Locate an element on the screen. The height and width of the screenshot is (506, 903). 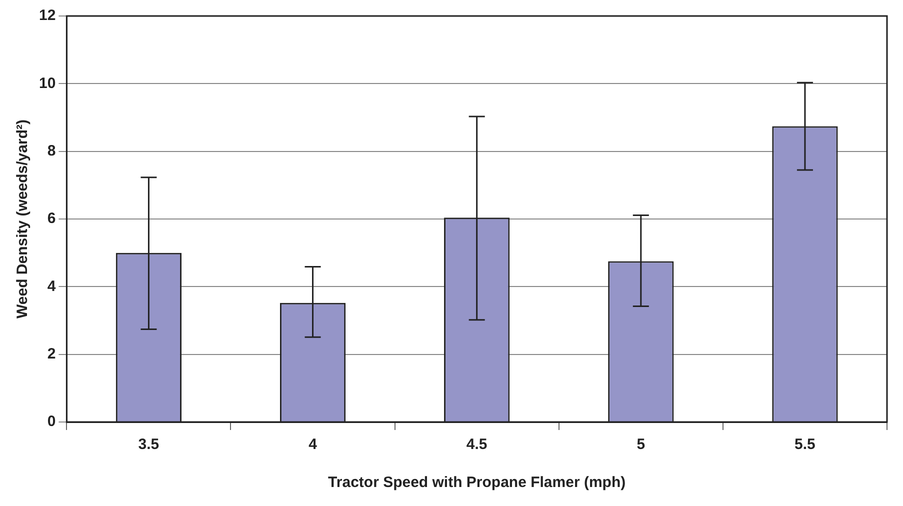
x-axis-title: Tractor Speed with Propane Flamer (mph) is located at coordinates (477, 483).